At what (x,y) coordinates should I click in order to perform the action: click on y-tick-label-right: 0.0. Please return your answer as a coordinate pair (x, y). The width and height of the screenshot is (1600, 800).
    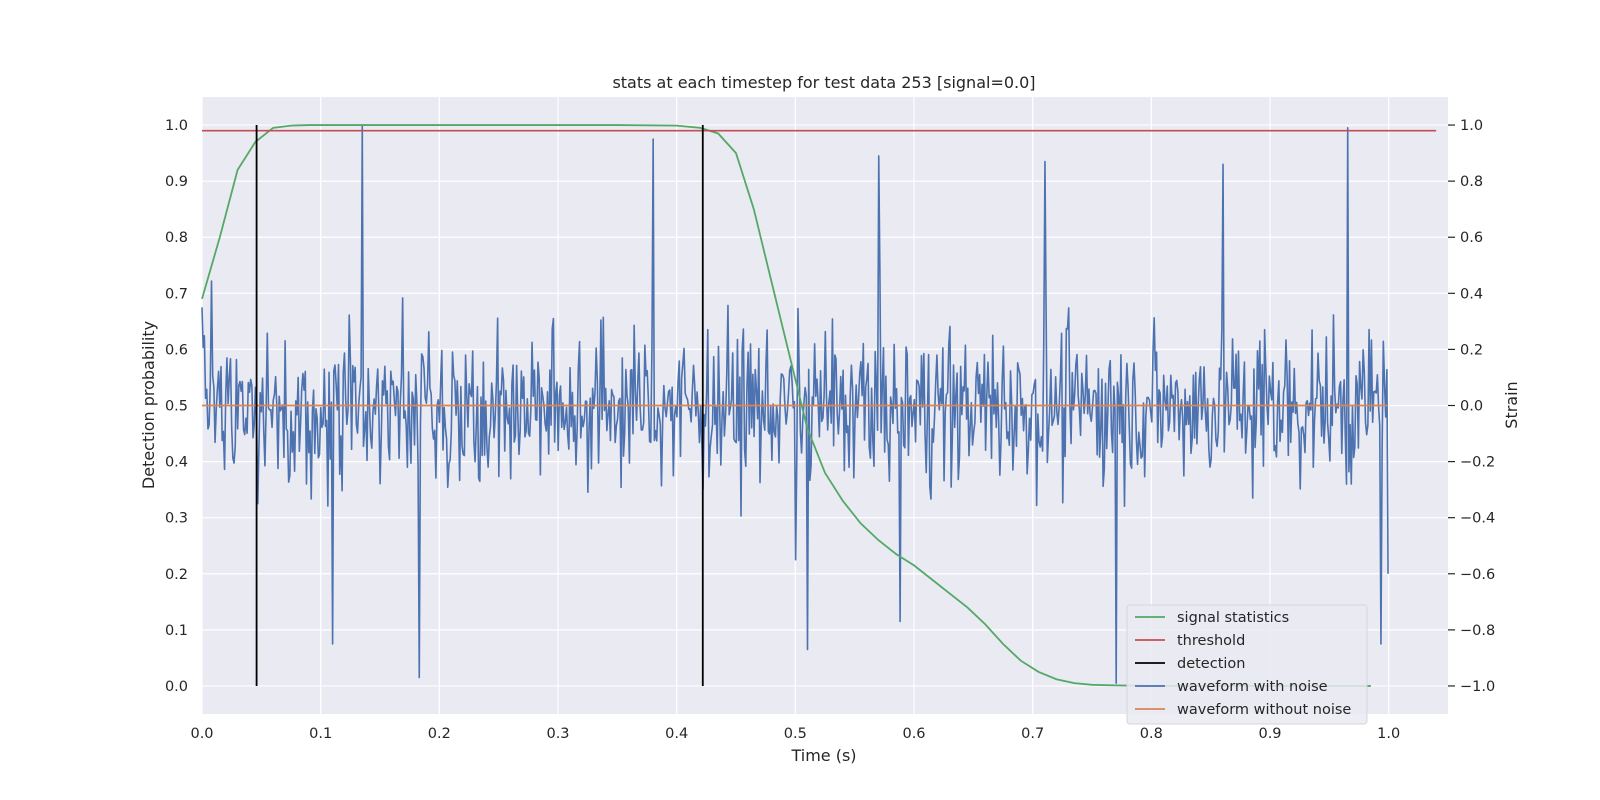
    Looking at the image, I should click on (1471, 407).